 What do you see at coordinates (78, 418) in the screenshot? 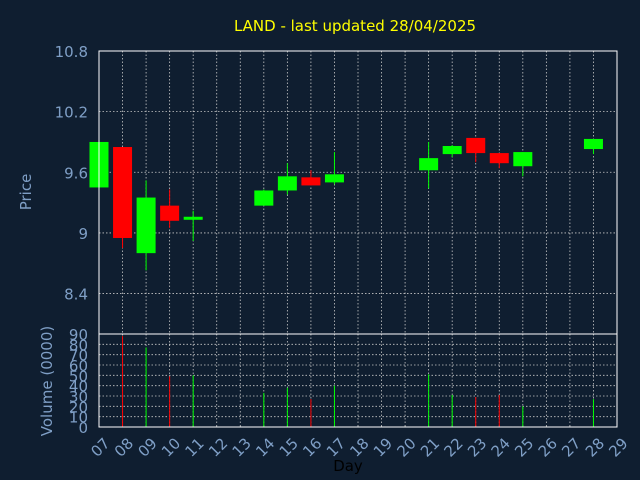
I see `volume-tick-label: 10` at bounding box center [78, 418].